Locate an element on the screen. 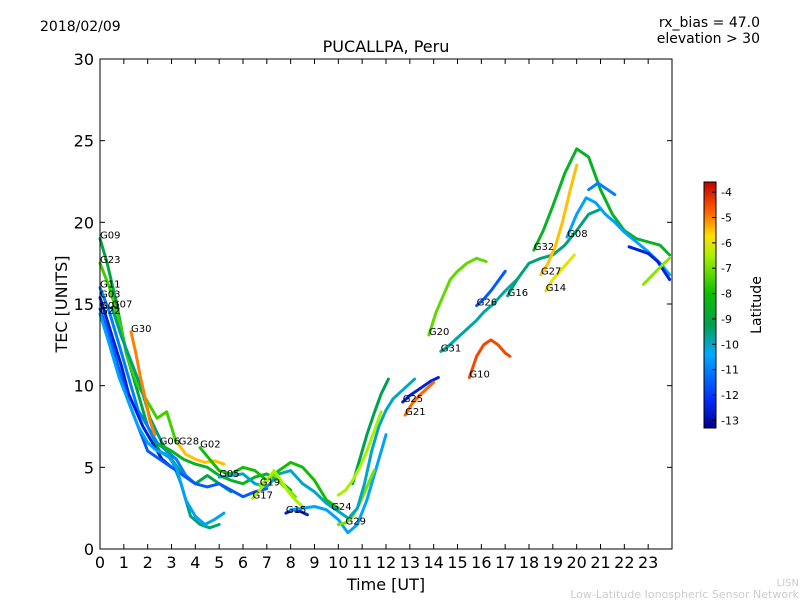 This screenshot has width=800, height=600. x-tick: 17 is located at coordinates (505, 315).